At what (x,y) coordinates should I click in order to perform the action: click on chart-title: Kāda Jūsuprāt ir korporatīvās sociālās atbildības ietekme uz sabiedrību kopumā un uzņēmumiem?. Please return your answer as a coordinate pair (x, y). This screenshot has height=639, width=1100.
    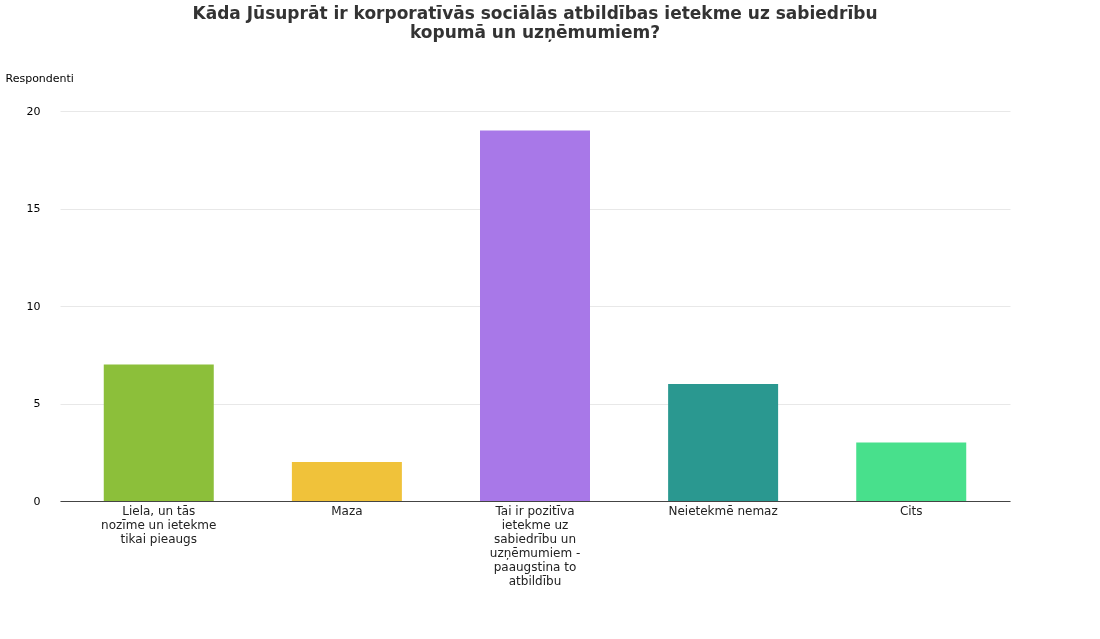
    Looking at the image, I should click on (535, 22).